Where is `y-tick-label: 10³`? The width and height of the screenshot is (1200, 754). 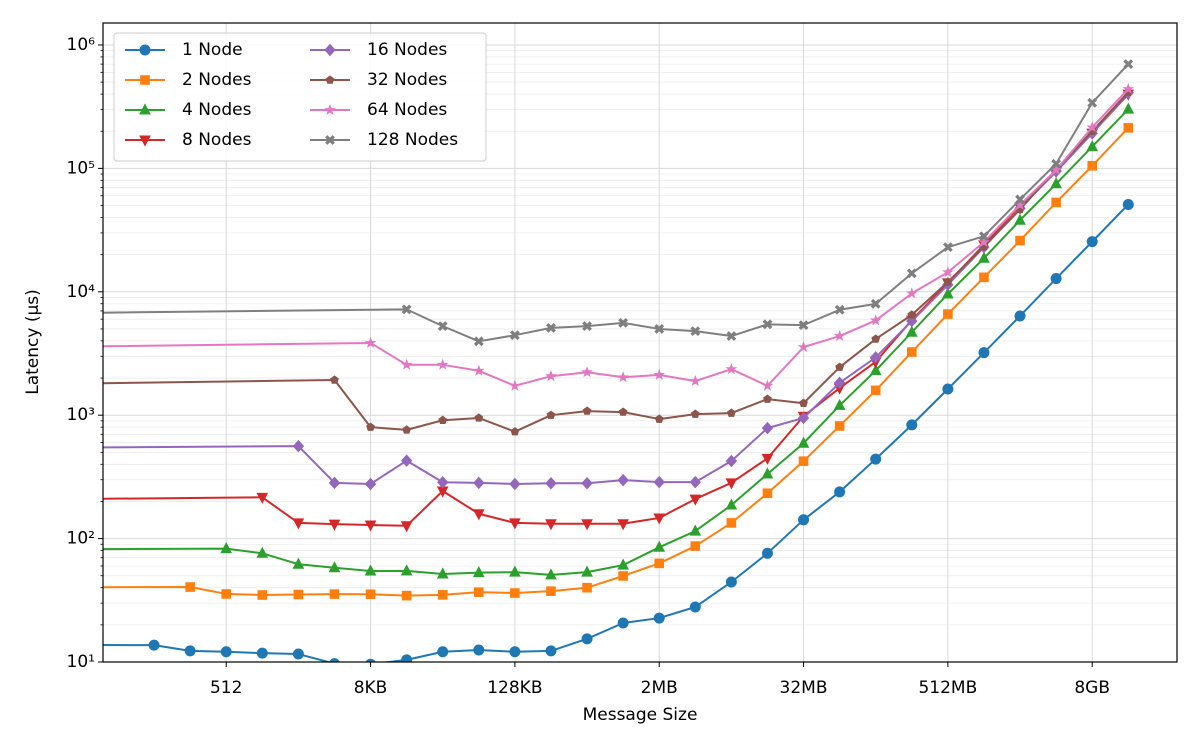
y-tick-label: 10³ is located at coordinates (81, 415).